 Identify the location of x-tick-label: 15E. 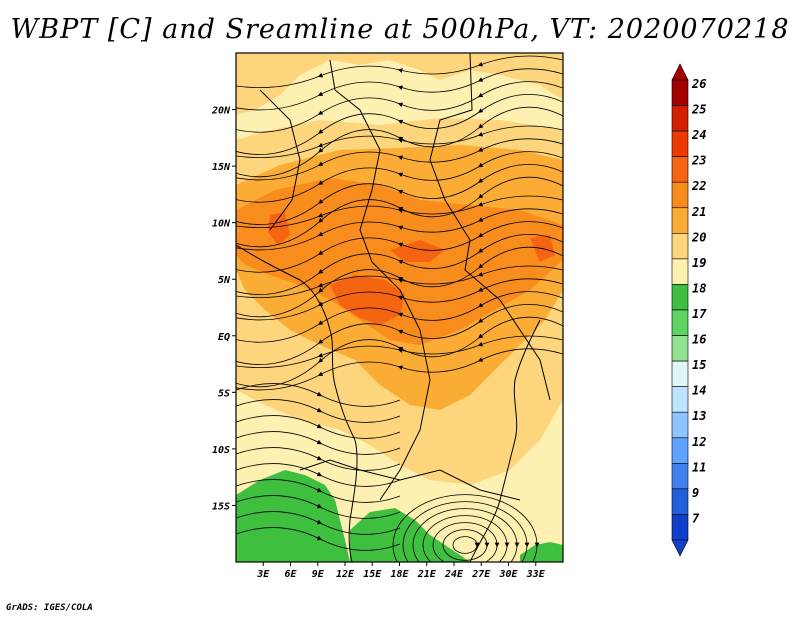
(372, 574).